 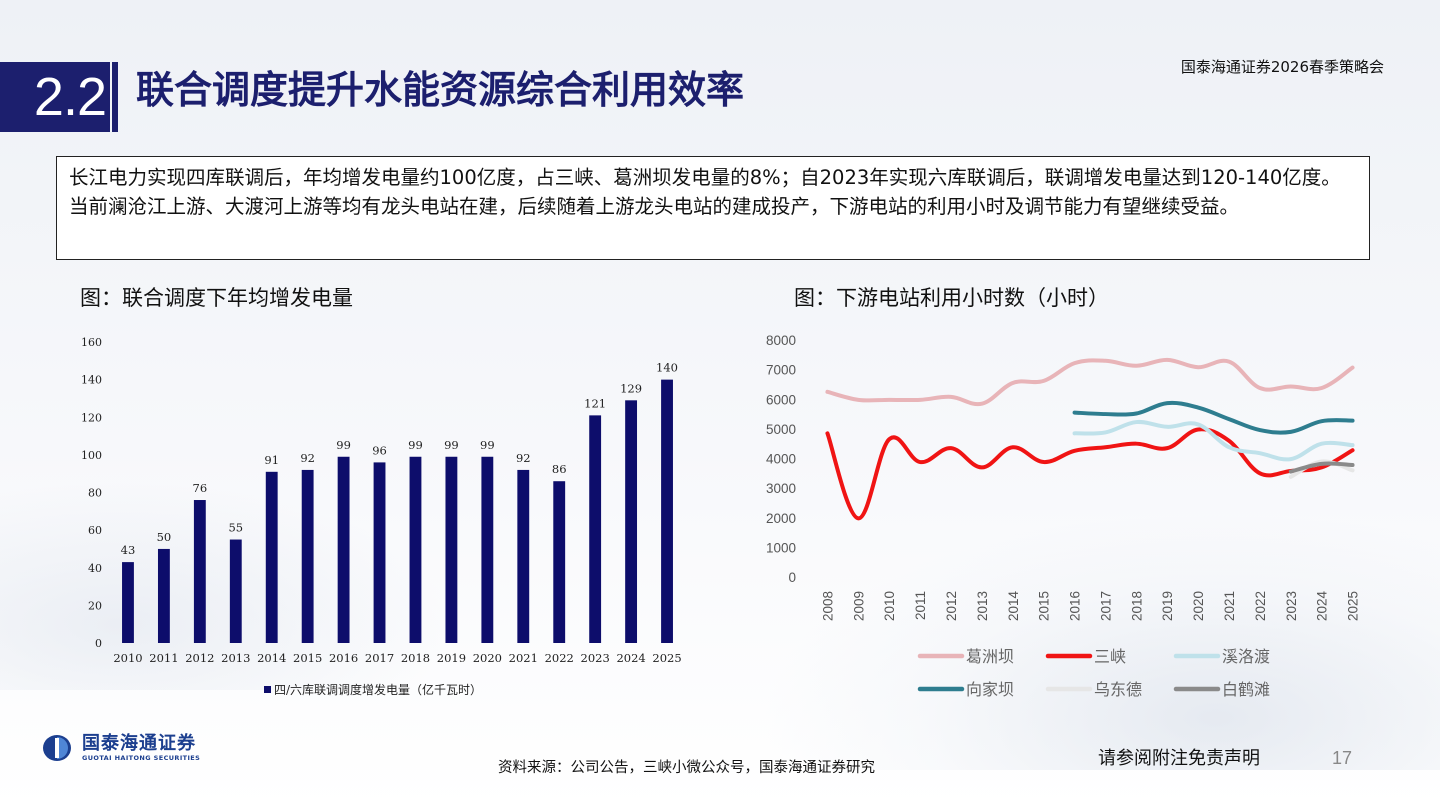 I want to click on bar-2015, so click(x=307, y=556).